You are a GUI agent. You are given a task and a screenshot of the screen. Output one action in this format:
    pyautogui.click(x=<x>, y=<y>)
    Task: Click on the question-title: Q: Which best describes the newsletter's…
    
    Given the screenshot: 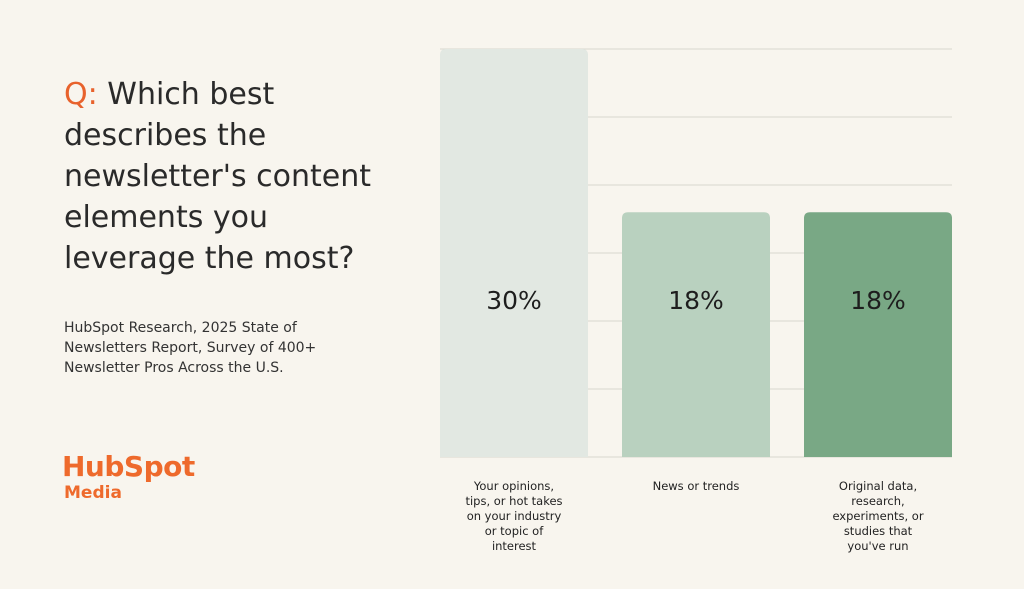 What is the action you would take?
    pyautogui.click(x=229, y=176)
    